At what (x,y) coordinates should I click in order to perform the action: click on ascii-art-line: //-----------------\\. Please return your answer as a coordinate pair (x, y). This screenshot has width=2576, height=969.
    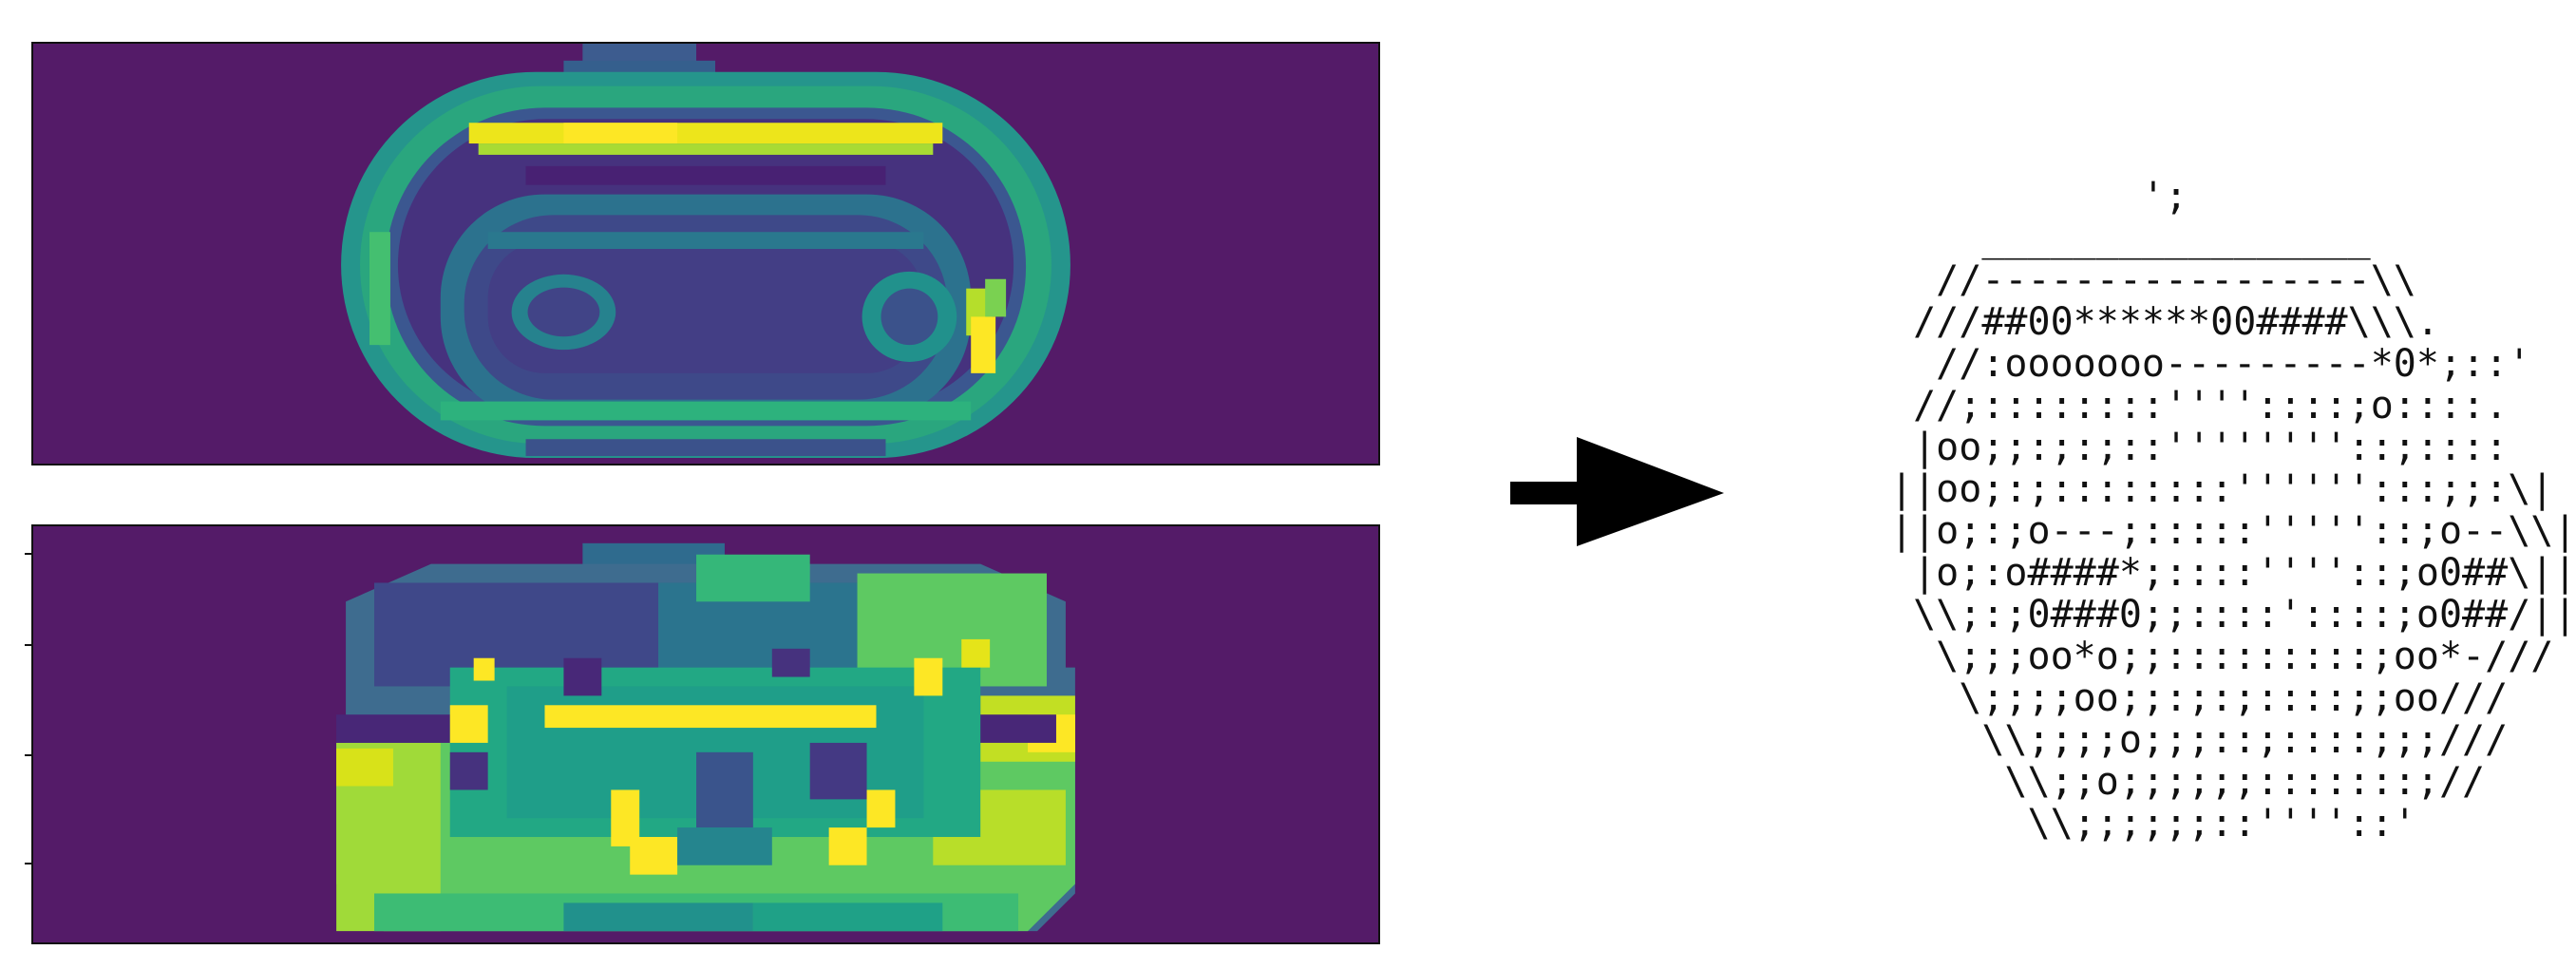
    Looking at the image, I should click on (2153, 280).